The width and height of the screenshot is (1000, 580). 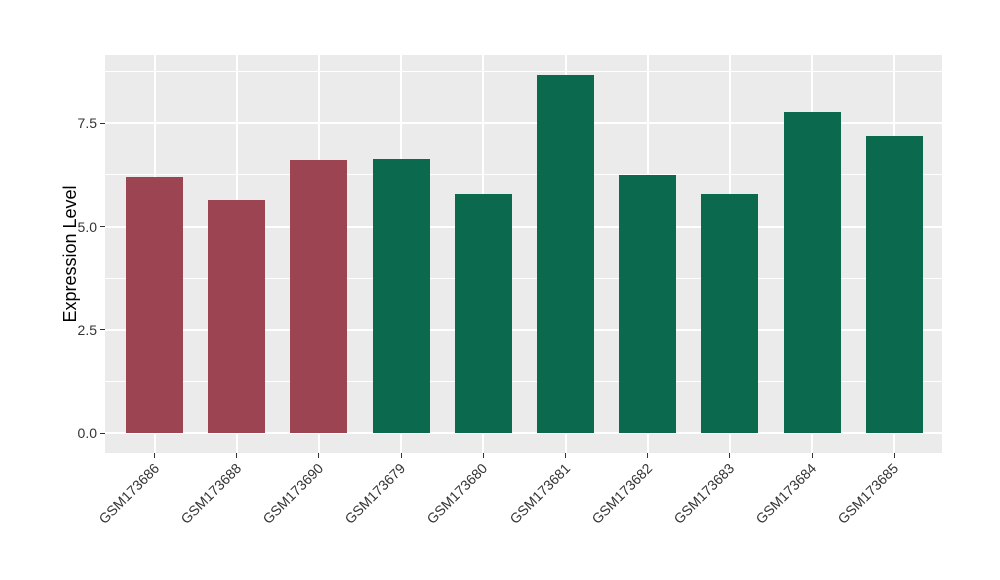 What do you see at coordinates (483, 314) in the screenshot?
I see `bar-GSM173680` at bounding box center [483, 314].